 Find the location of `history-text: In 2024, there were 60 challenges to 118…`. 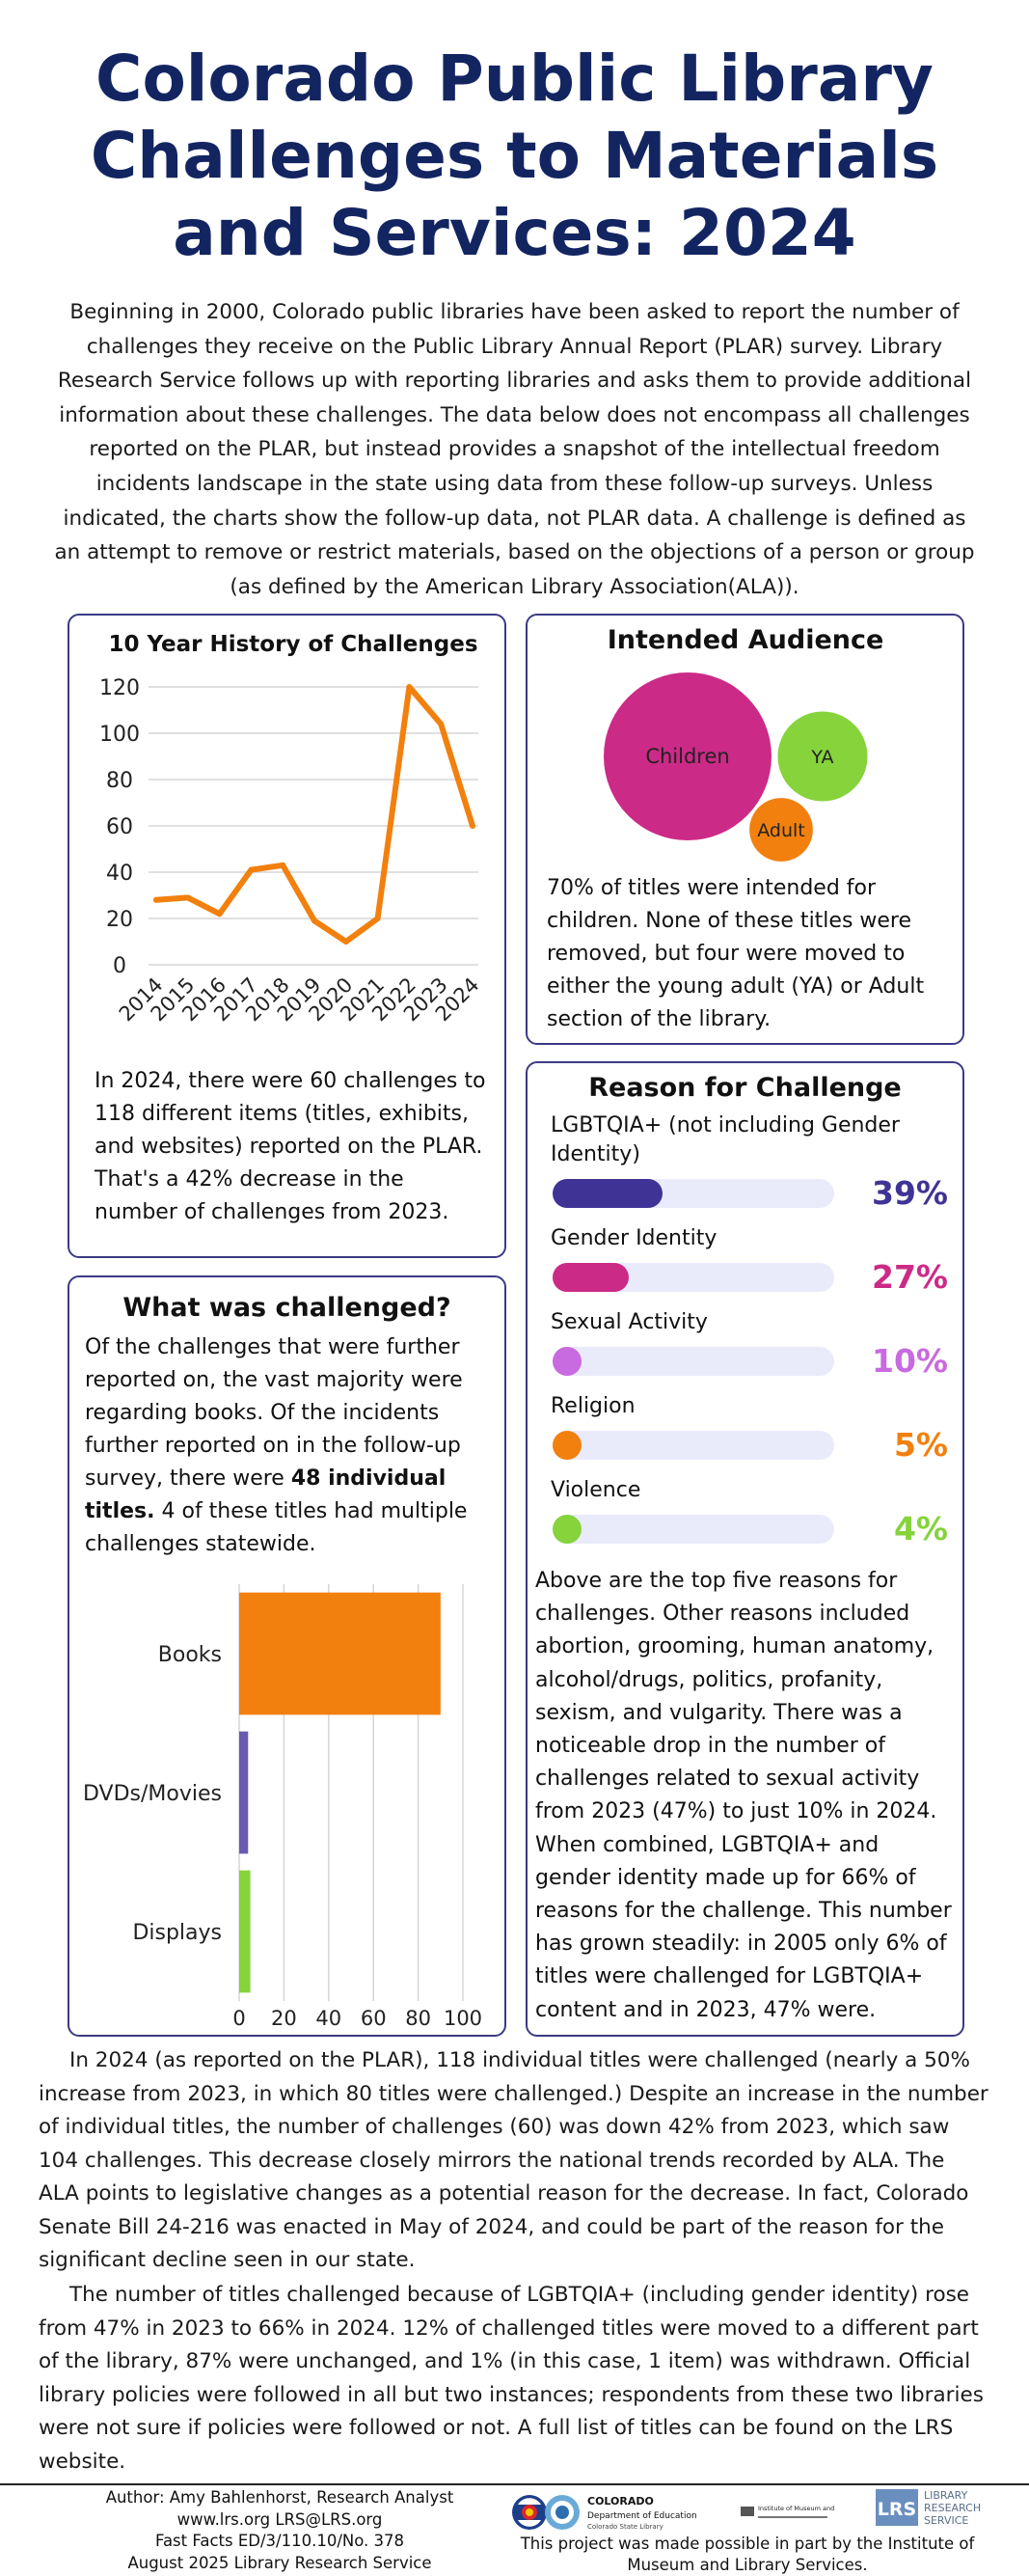

history-text: In 2024, there were 60 challenges to 118… is located at coordinates (290, 1147).